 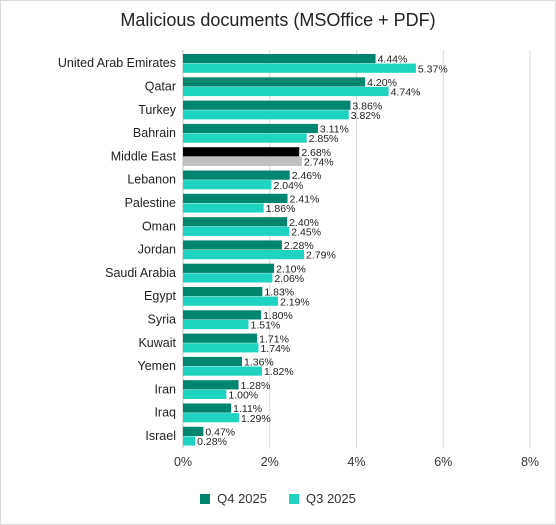 I want to click on data-label: 1.28%, so click(x=256, y=386).